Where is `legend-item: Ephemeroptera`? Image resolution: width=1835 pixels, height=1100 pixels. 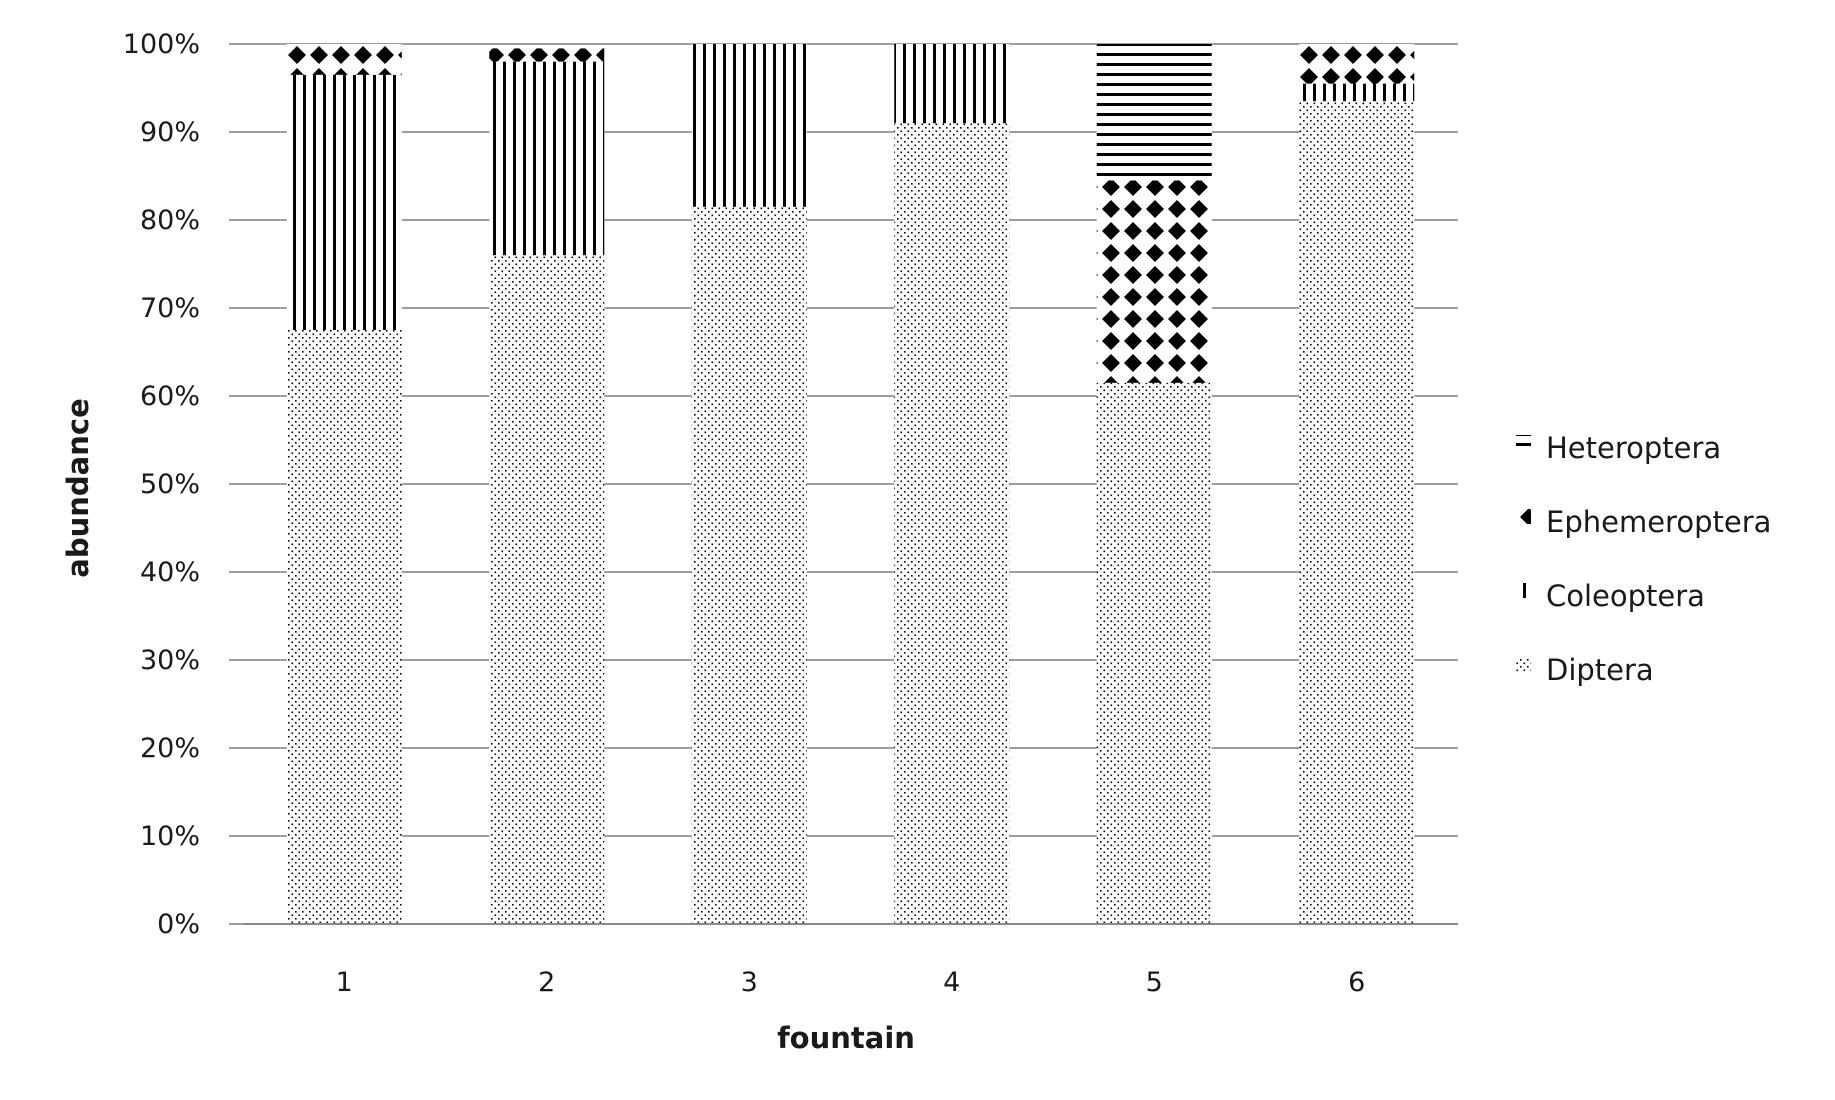
legend-item: Ephemeroptera is located at coordinates (1643, 522).